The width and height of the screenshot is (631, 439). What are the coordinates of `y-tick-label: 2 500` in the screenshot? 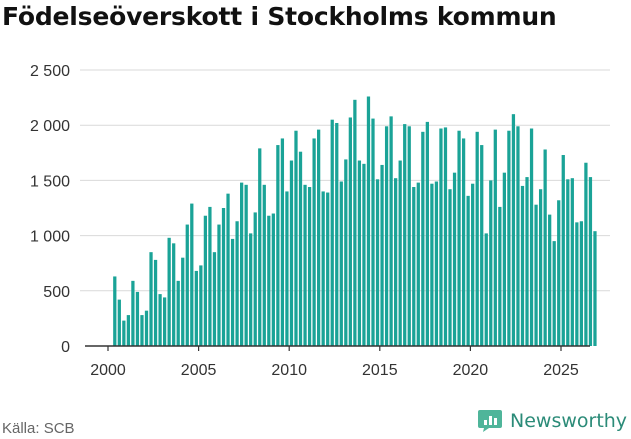 It's located at (50, 71).